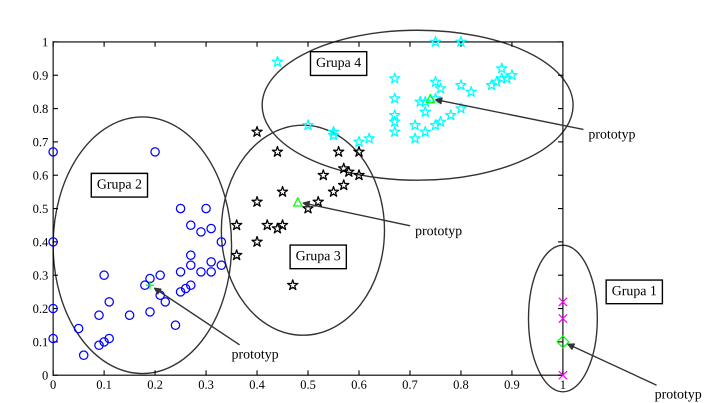 Image resolution: width=718 pixels, height=403 pixels. What do you see at coordinates (359, 384) in the screenshot?
I see `x-tick-label: 0.6` at bounding box center [359, 384].